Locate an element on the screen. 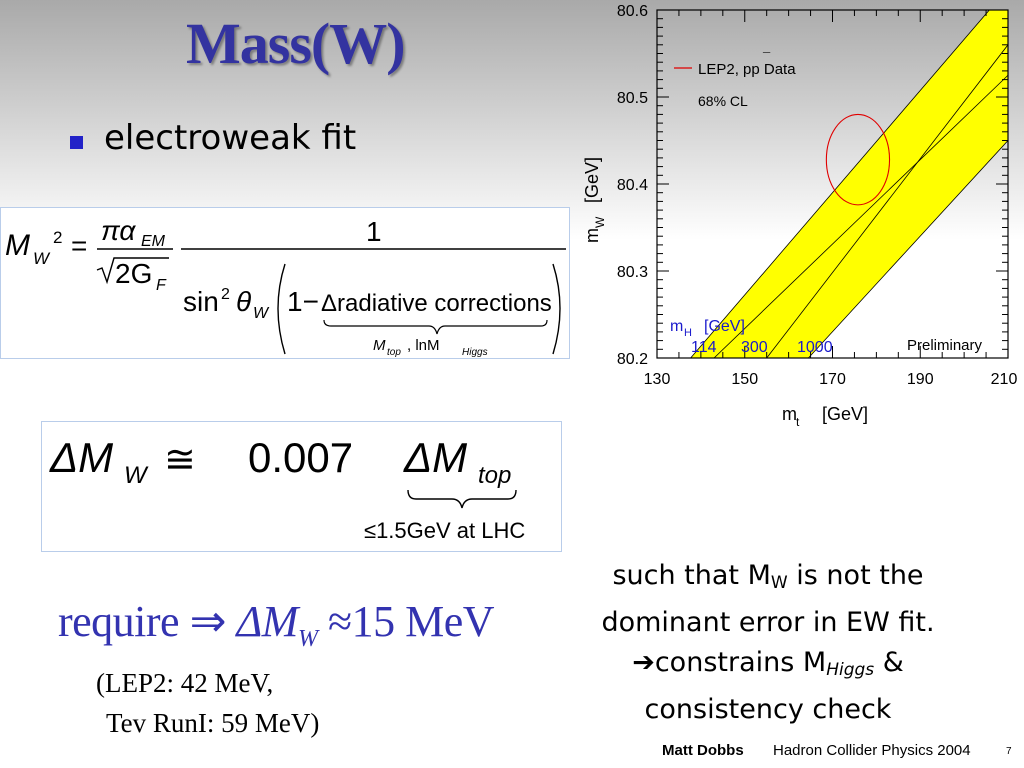 The image size is (1024, 768). mh-label-unit: [GeV] is located at coordinates (724, 326).